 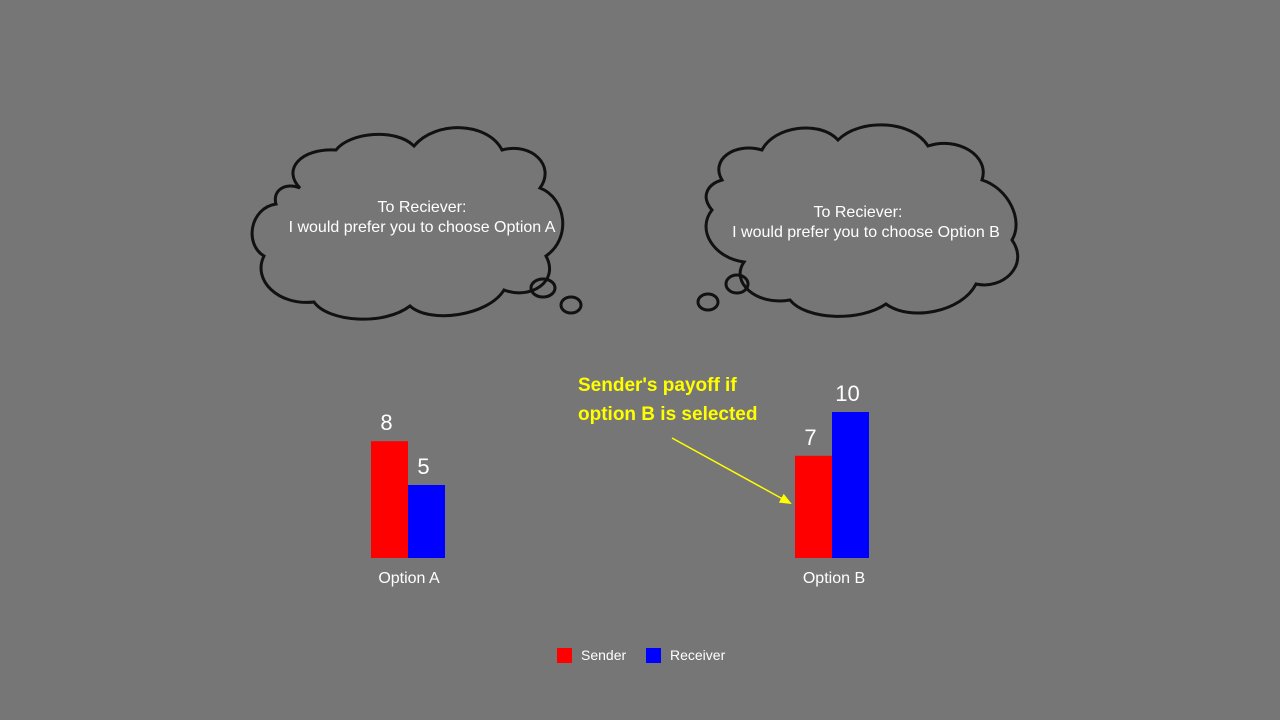 I want to click on value-label-receiver-option-b: 10, so click(x=847, y=393).